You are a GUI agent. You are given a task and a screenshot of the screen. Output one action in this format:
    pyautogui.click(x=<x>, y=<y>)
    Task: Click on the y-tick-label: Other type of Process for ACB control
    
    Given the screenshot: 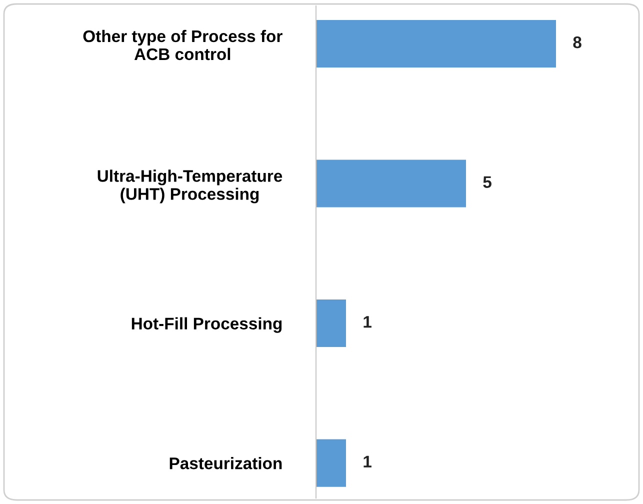 What is the action you would take?
    pyautogui.click(x=182, y=45)
    